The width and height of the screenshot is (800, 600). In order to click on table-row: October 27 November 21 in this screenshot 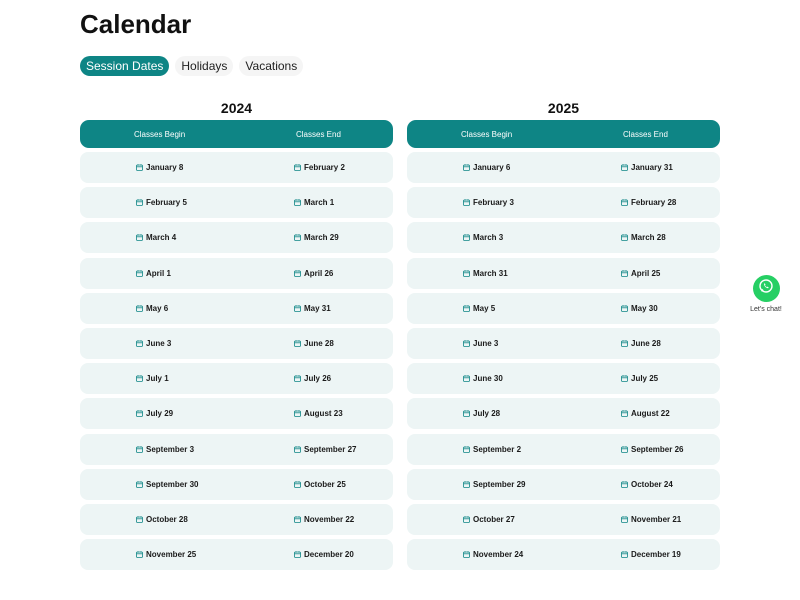, I will do `click(563, 519)`.